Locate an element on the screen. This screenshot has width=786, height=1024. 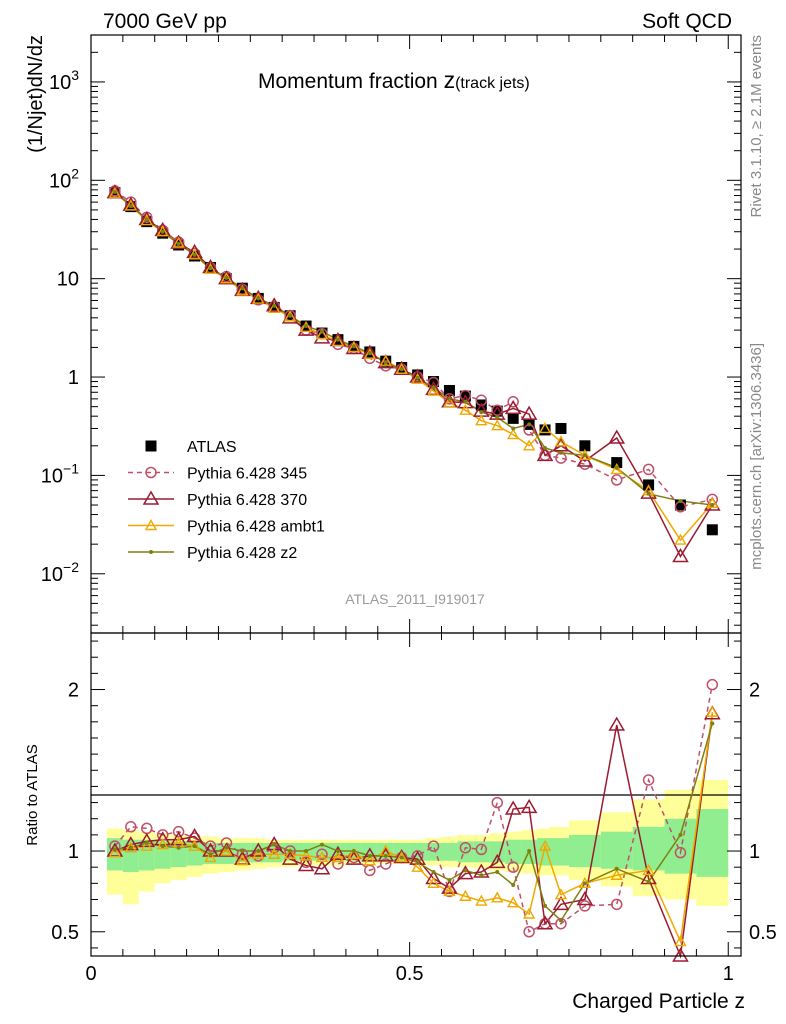
x-tick-labels: 0 0.5 1 is located at coordinates (409, 974).